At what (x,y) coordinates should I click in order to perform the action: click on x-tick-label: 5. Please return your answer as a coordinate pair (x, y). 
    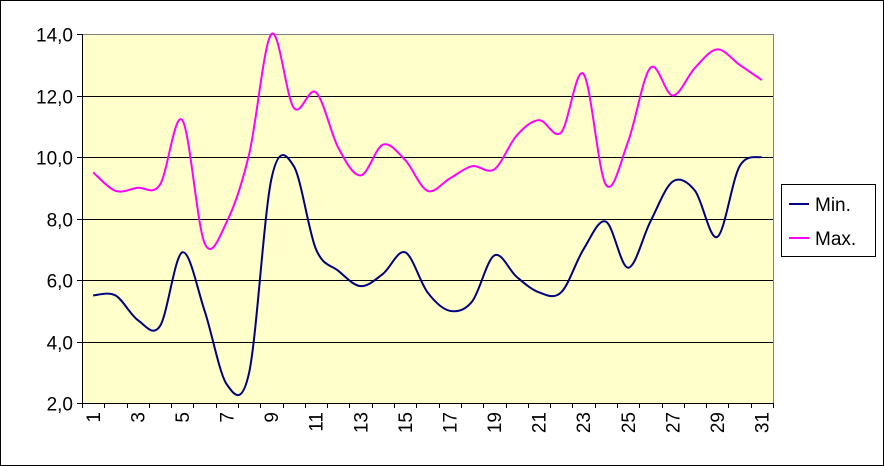
    Looking at the image, I should click on (183, 417).